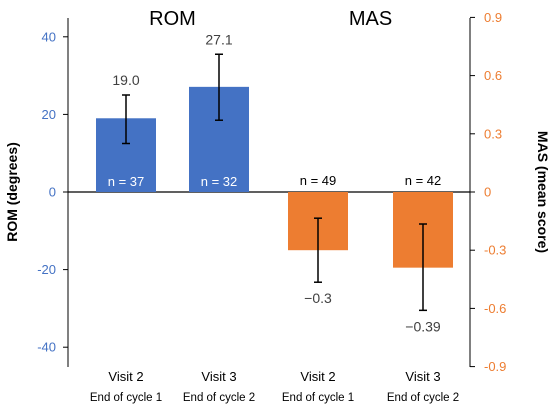 The image size is (550, 409). What do you see at coordinates (495, 366) in the screenshot?
I see `right-tick-label: -0.9` at bounding box center [495, 366].